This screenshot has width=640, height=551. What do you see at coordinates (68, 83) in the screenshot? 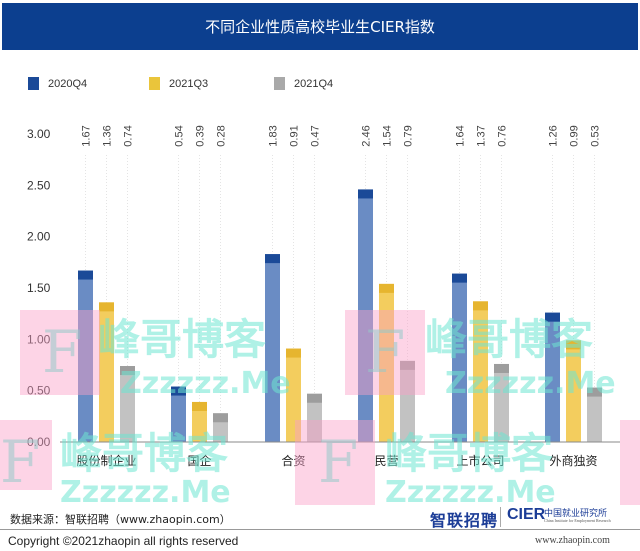
I see `legend-label: 2020Q4` at bounding box center [68, 83].